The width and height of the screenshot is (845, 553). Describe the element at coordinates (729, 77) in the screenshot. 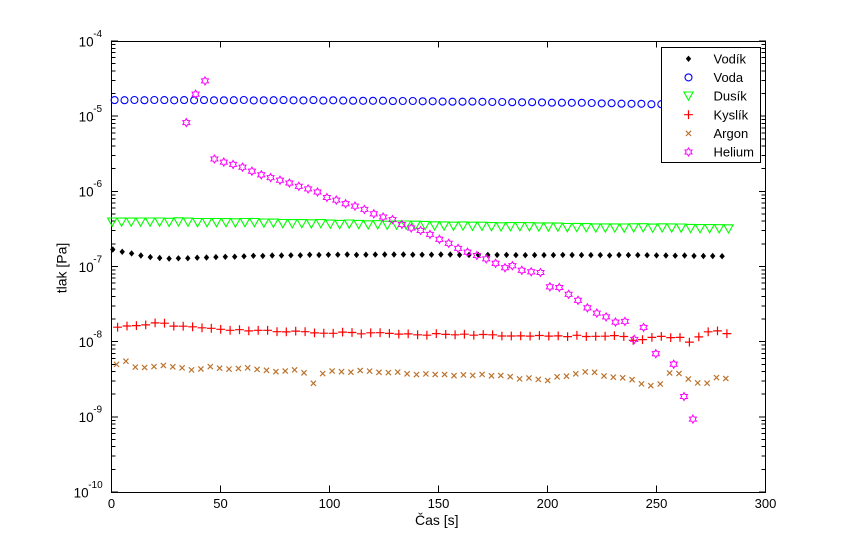

I see `svg-text: Voda` at that location.